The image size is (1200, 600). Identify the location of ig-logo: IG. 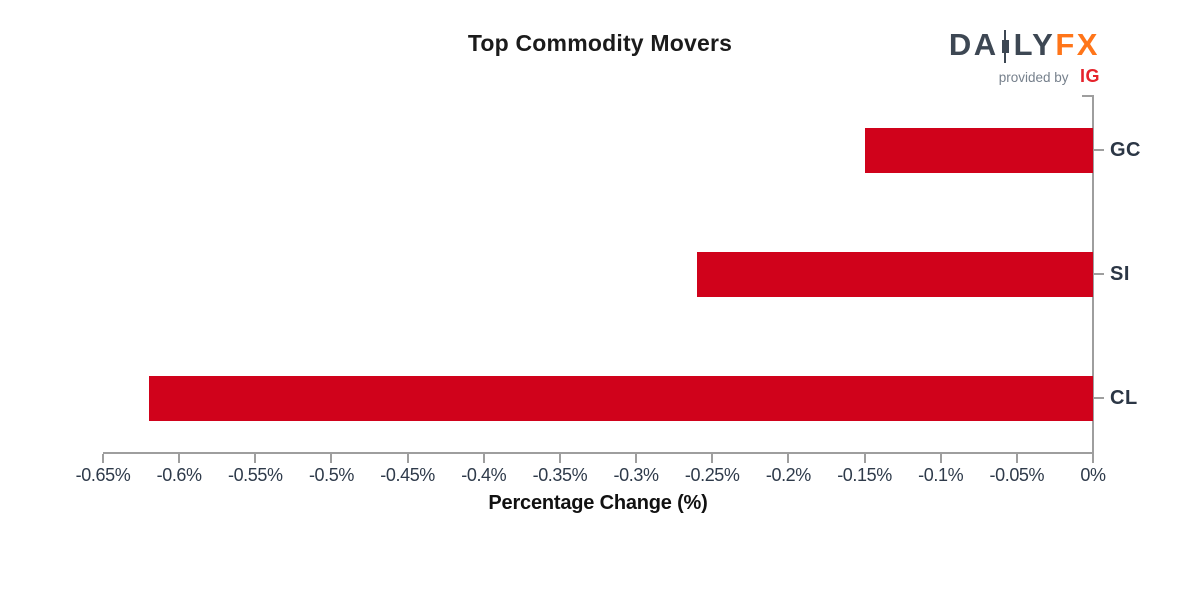
(1089, 76).